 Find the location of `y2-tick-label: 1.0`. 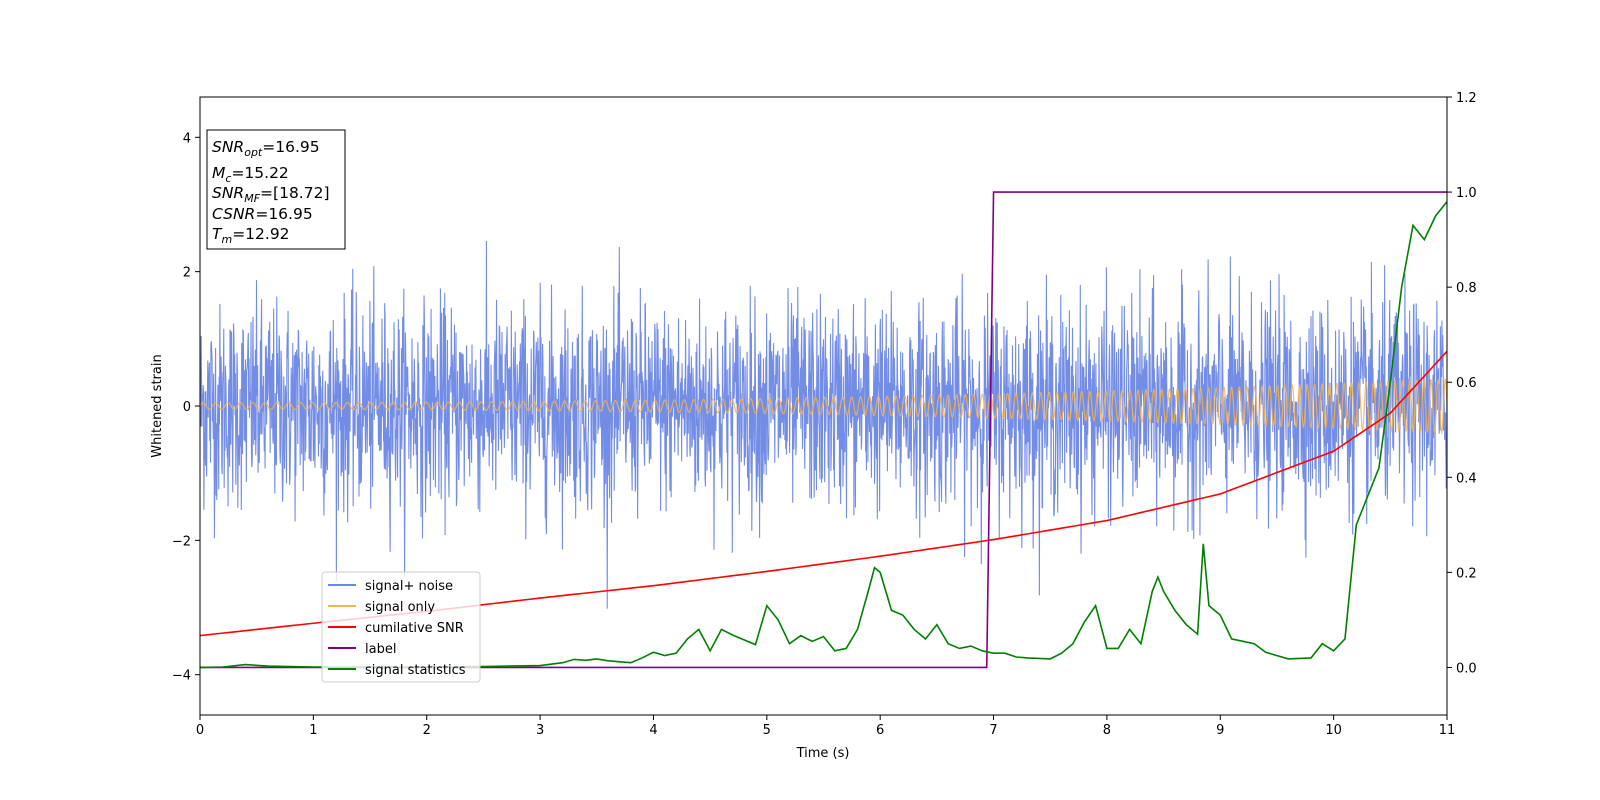

y2-tick-label: 1.0 is located at coordinates (1466, 193).